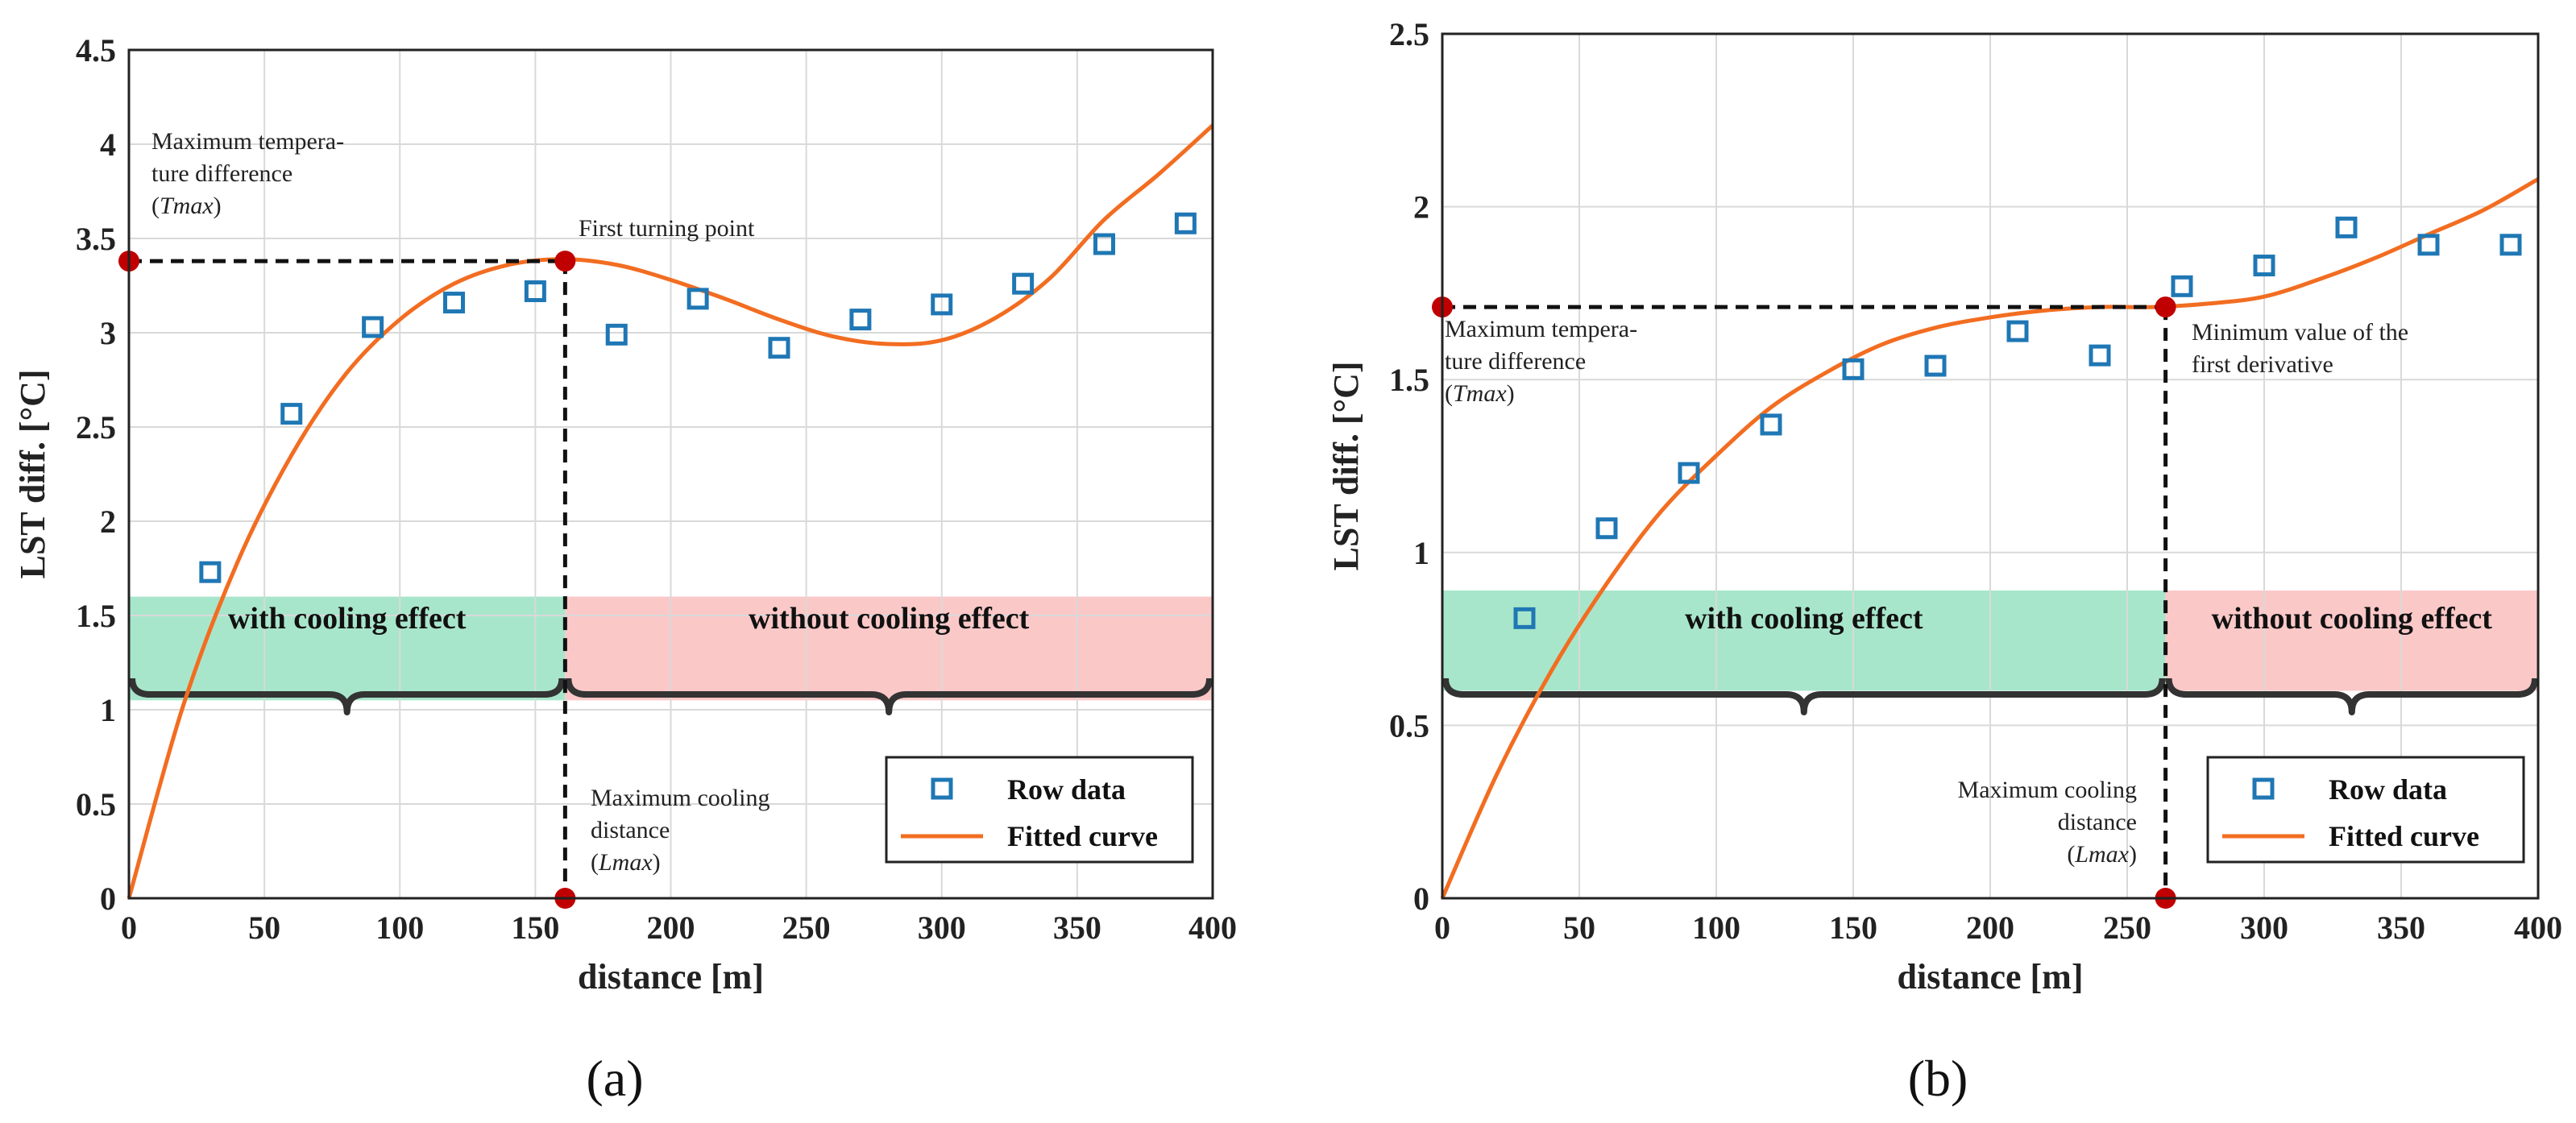 The width and height of the screenshot is (2576, 1123). I want to click on y-tick-label: 0, so click(1421, 899).